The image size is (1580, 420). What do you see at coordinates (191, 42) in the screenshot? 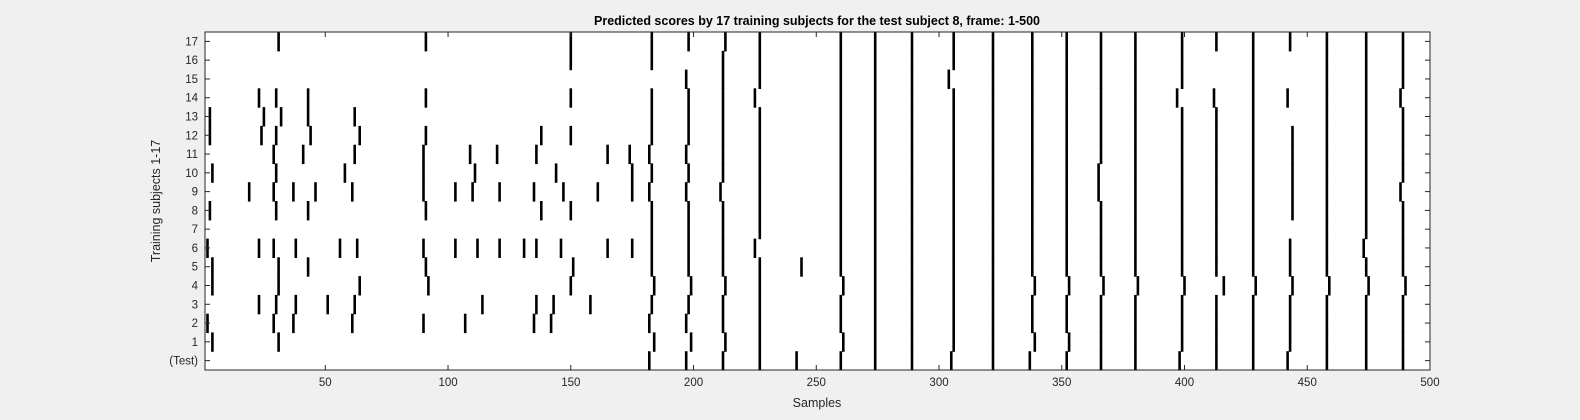
I see `y-tick-label: 17` at bounding box center [191, 42].